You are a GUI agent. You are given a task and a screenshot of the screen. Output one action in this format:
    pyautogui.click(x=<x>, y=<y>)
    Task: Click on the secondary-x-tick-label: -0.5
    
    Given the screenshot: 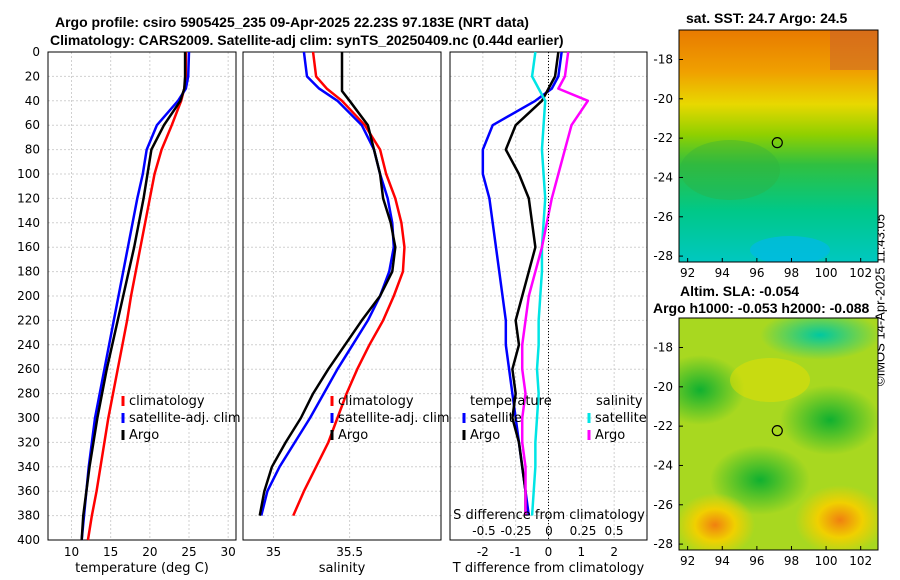 What is the action you would take?
    pyautogui.click(x=483, y=531)
    